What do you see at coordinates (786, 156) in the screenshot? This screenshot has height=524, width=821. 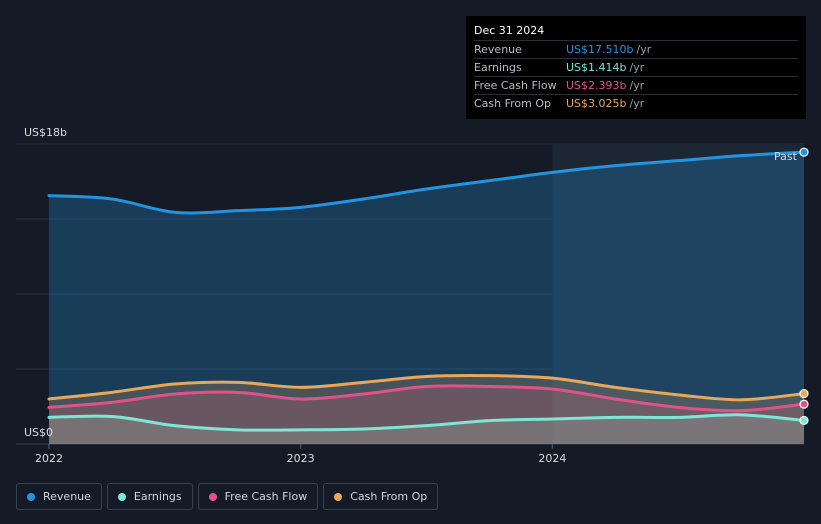 I see `past-label: Past` at bounding box center [786, 156].